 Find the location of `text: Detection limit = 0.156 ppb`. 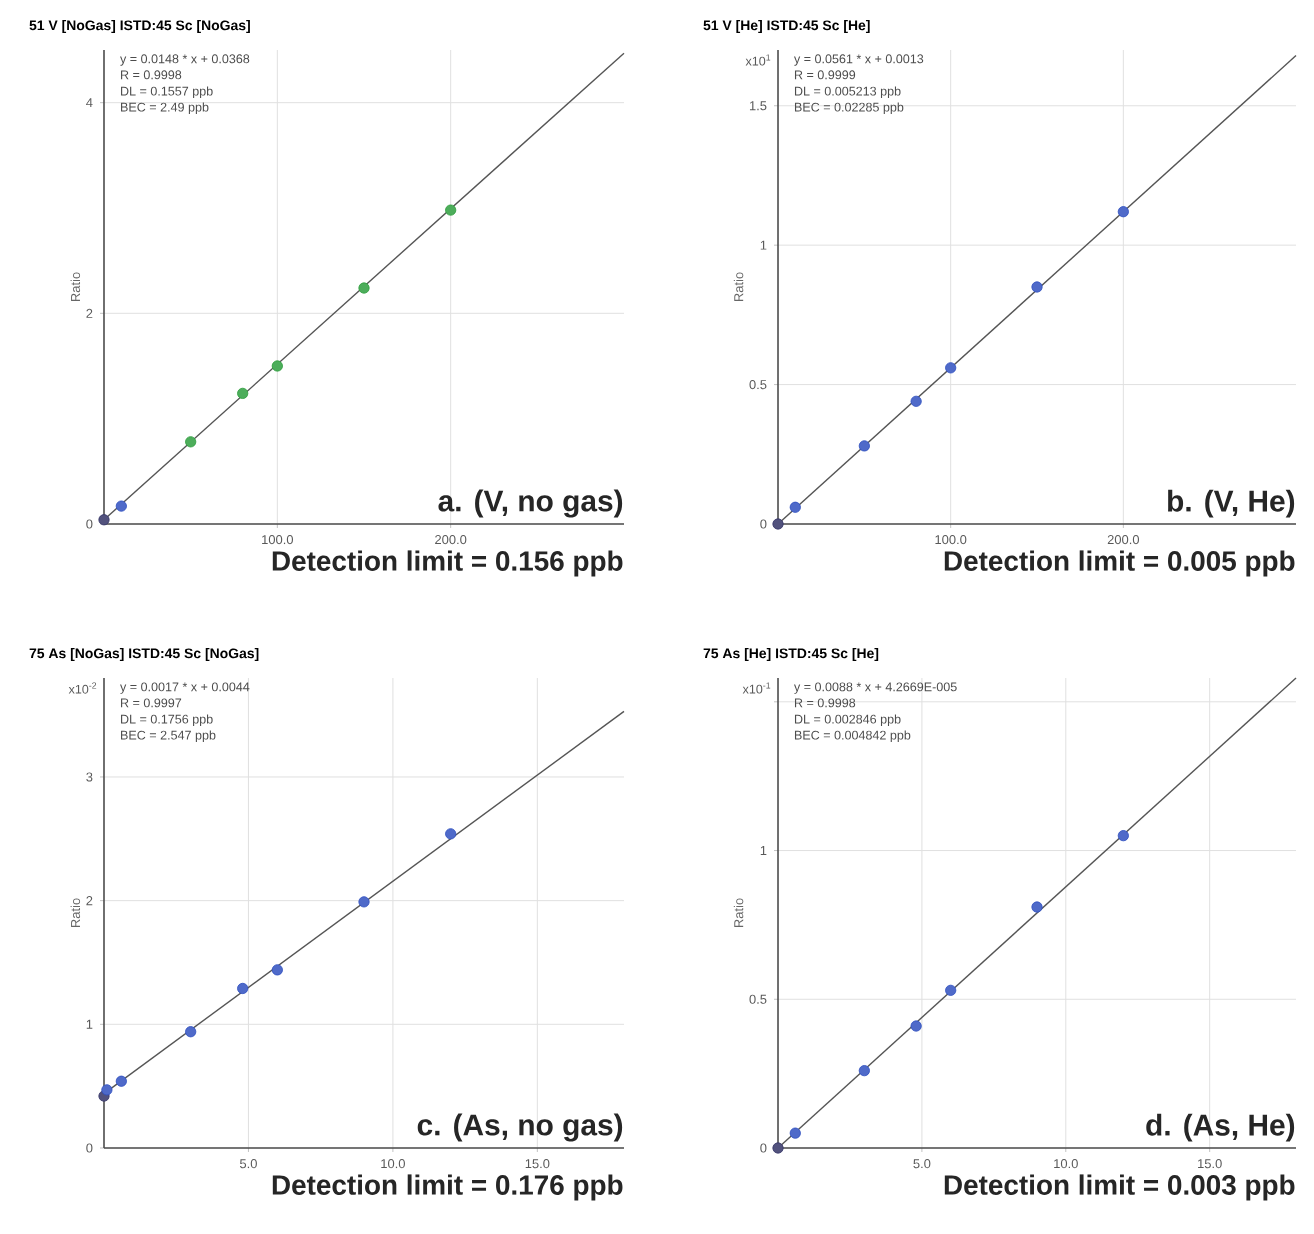

text: Detection limit = 0.156 ppb is located at coordinates (447, 563).